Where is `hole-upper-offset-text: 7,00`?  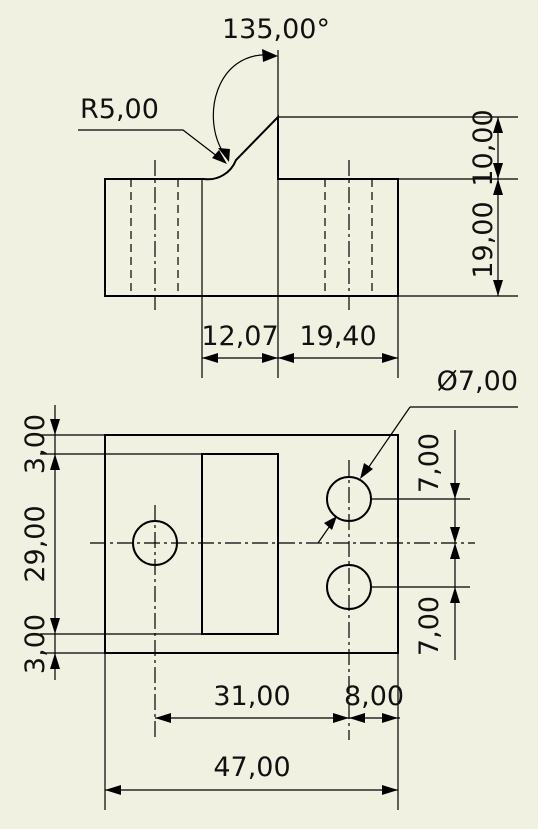 hole-upper-offset-text: 7,00 is located at coordinates (429, 463).